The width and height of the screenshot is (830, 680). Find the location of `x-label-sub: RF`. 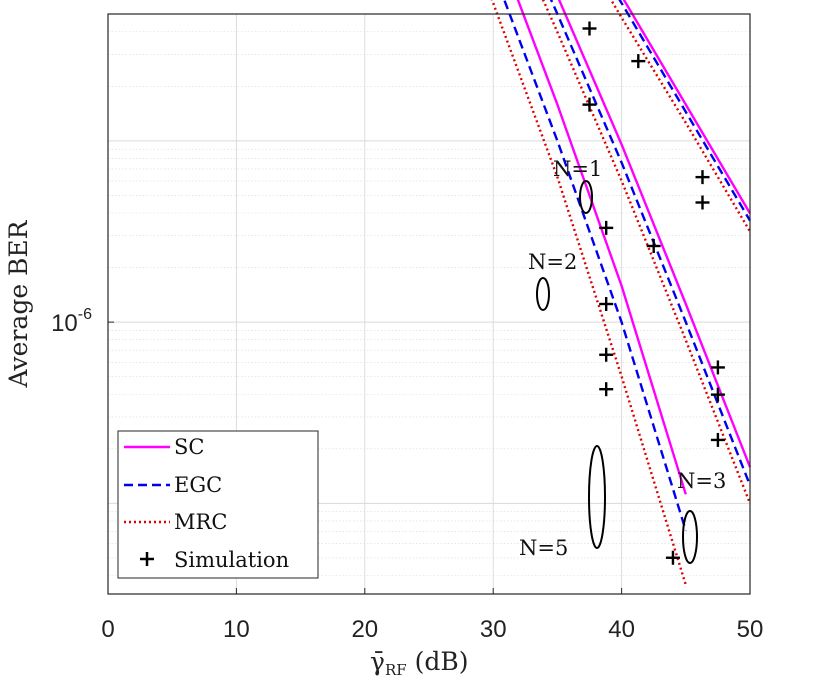

x-label-sub: RF is located at coordinates (396, 670).